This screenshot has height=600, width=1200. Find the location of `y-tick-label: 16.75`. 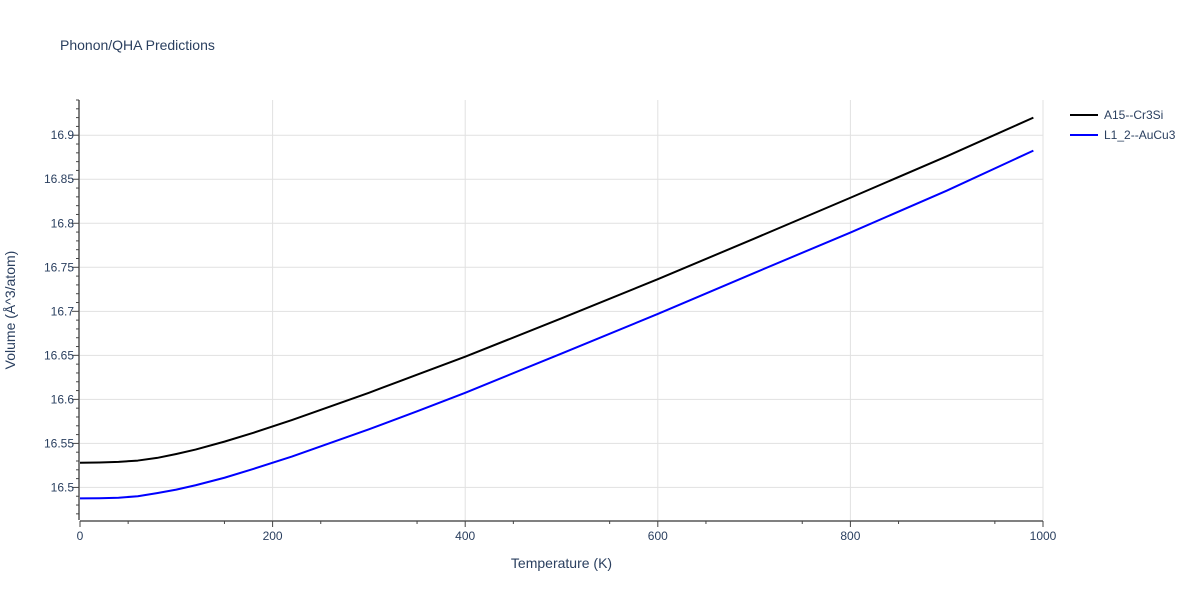

y-tick-label: 16.75 is located at coordinates (59, 267).